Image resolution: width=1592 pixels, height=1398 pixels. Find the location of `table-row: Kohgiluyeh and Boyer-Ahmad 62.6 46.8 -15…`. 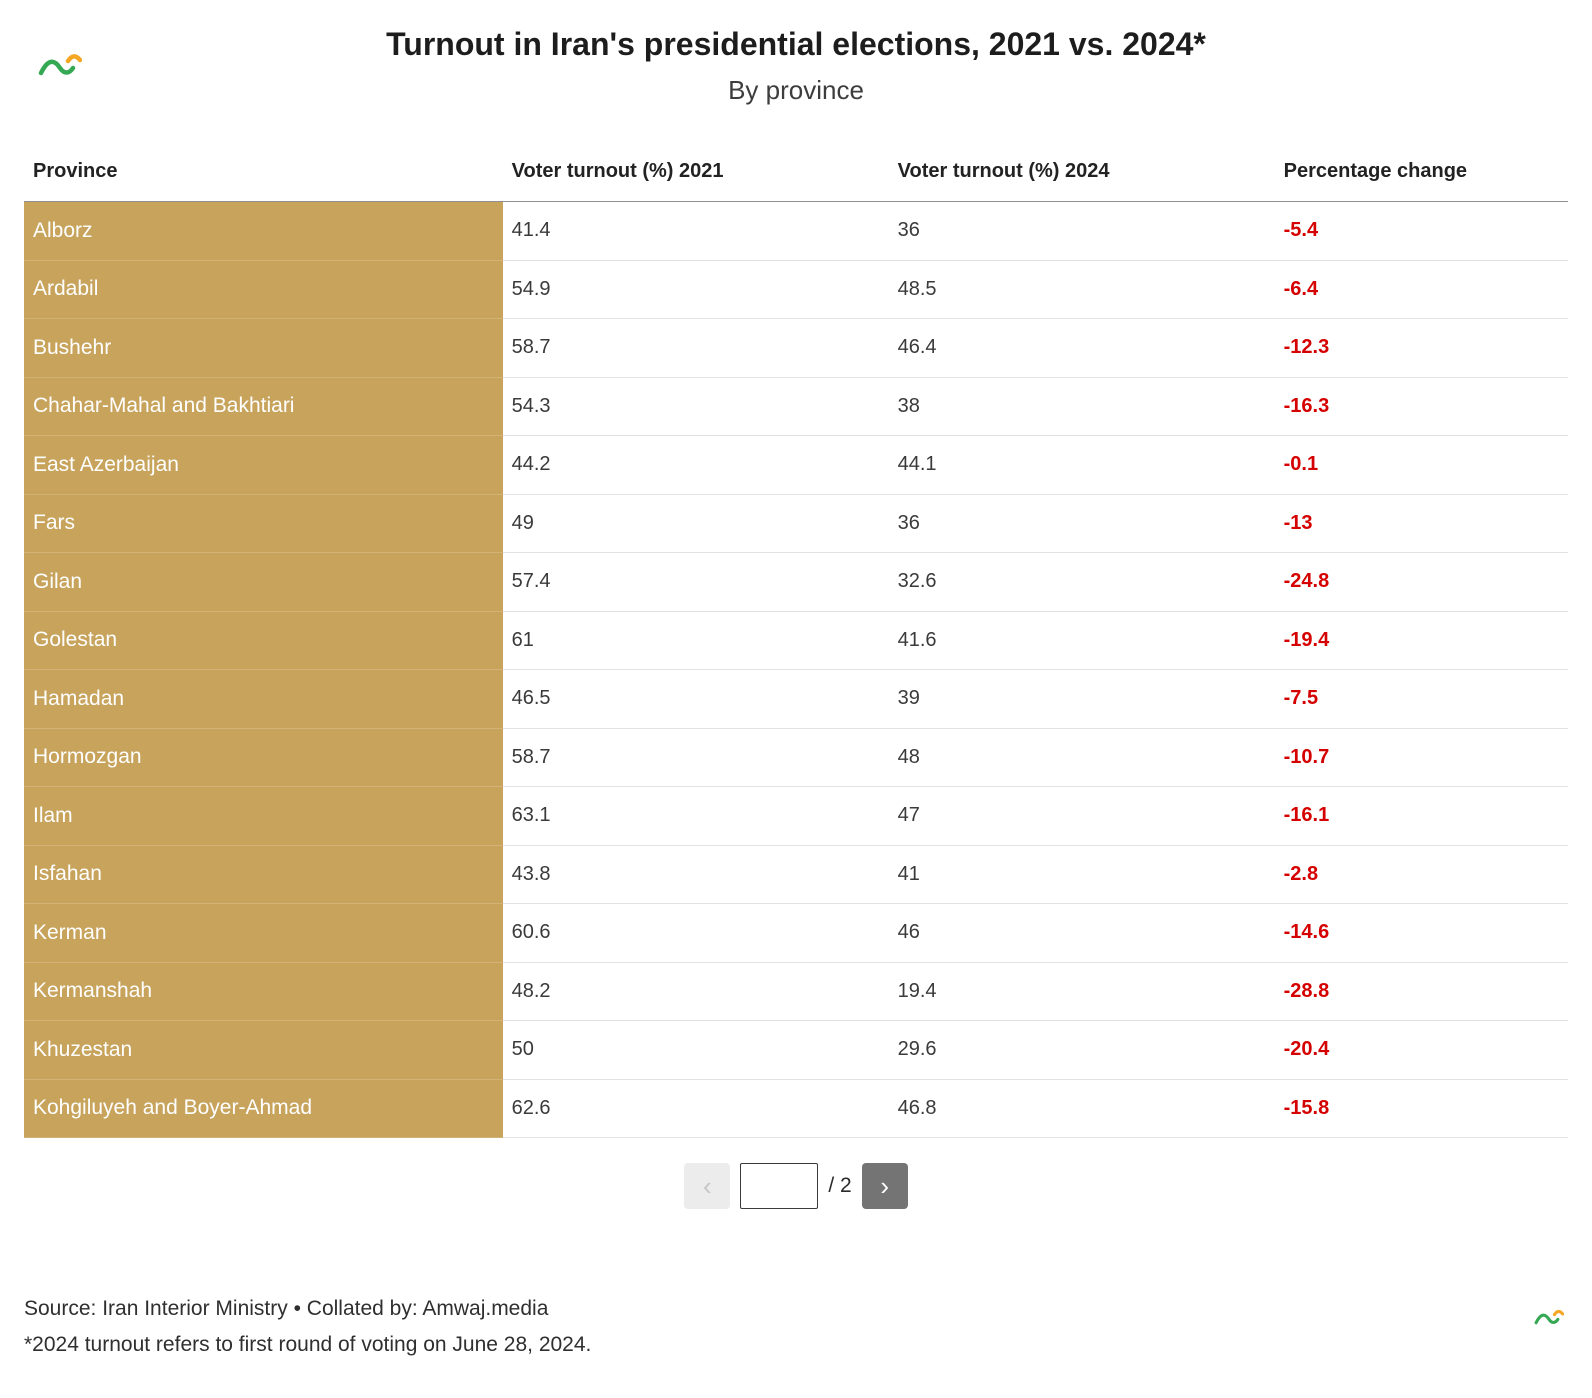

table-row: Kohgiluyeh and Boyer-Ahmad 62.6 46.8 -15… is located at coordinates (796, 1108).